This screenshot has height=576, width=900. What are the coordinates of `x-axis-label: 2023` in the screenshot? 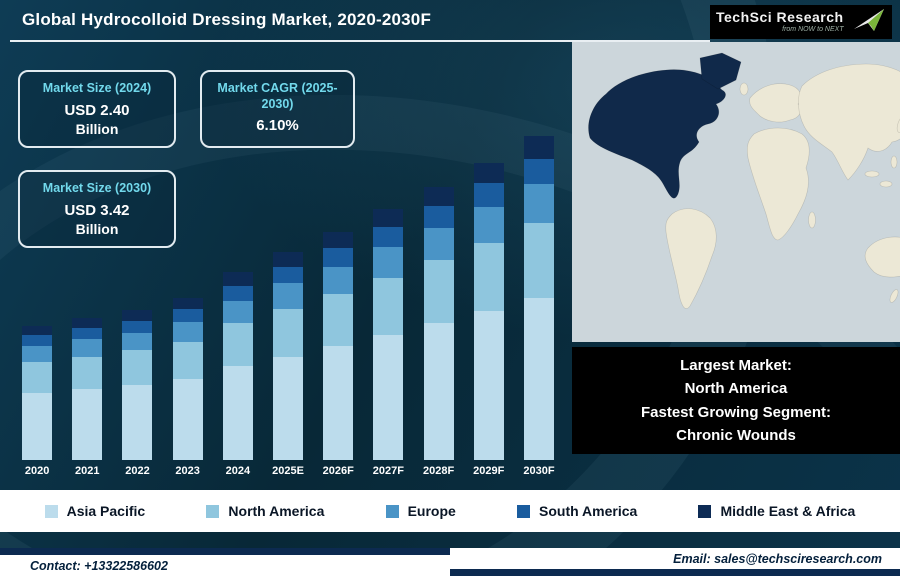 It's located at (187, 471).